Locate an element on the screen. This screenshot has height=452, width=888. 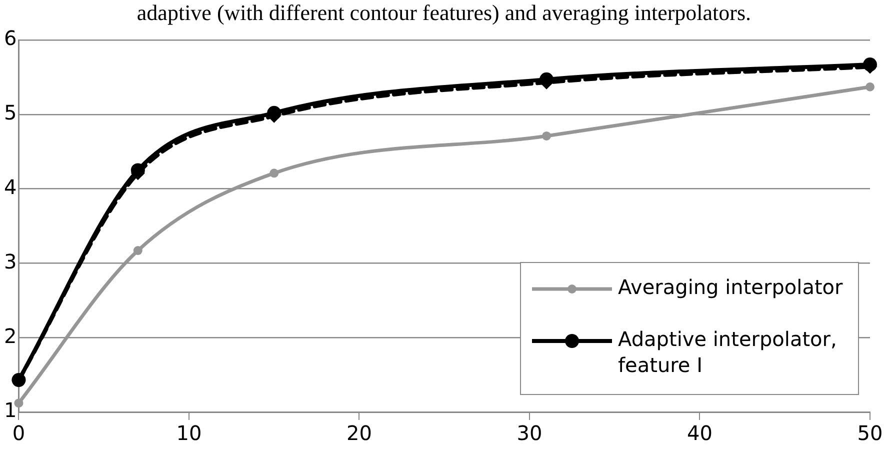
y-tick-label: 4 is located at coordinates (10, 187).